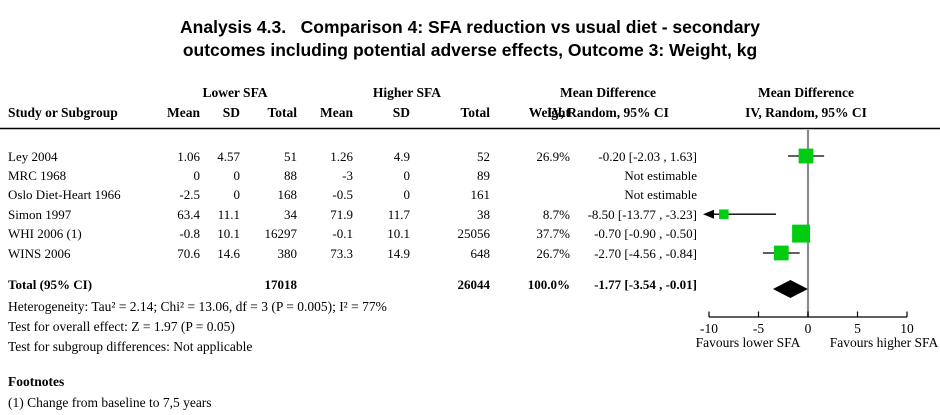 The image size is (940, 415). What do you see at coordinates (398, 253) in the screenshot?
I see `cell-sd2: 14.9` at bounding box center [398, 253].